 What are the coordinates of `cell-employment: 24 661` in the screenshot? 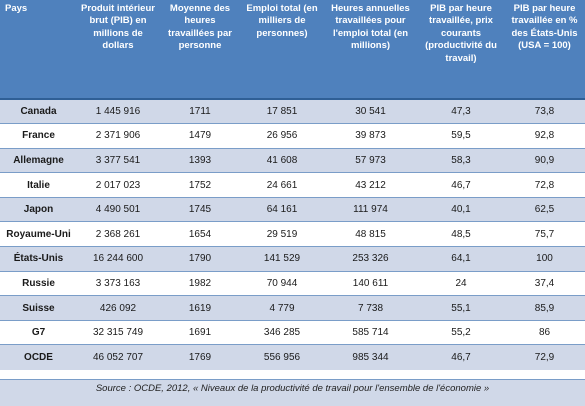 It's located at (282, 185).